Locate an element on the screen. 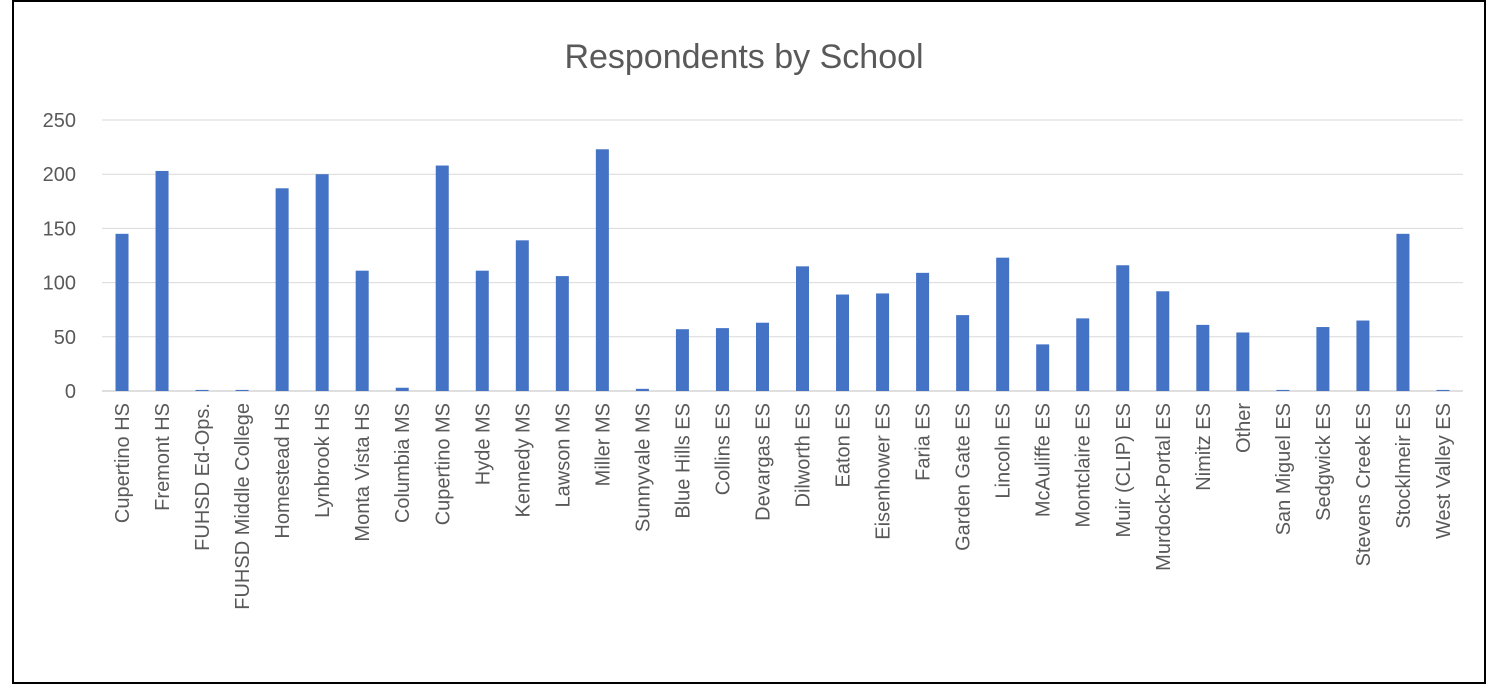 The width and height of the screenshot is (1488, 686). x-tick-label: Murdock-Portal ES is located at coordinates (1164, 487).